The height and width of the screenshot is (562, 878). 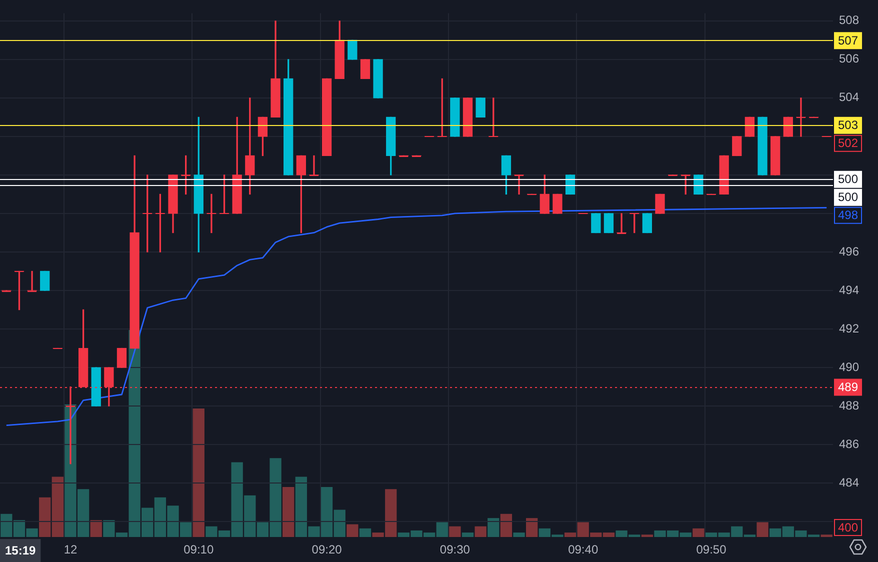 I want to click on y-tick-label: 508, so click(x=849, y=20).